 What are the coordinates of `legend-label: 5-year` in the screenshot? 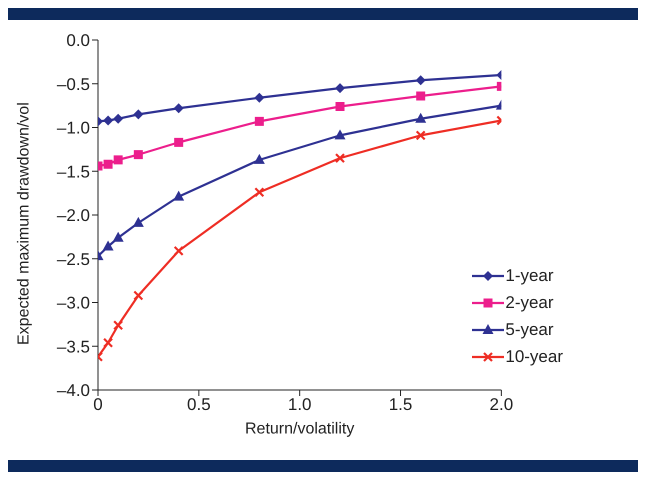 It's located at (529, 330).